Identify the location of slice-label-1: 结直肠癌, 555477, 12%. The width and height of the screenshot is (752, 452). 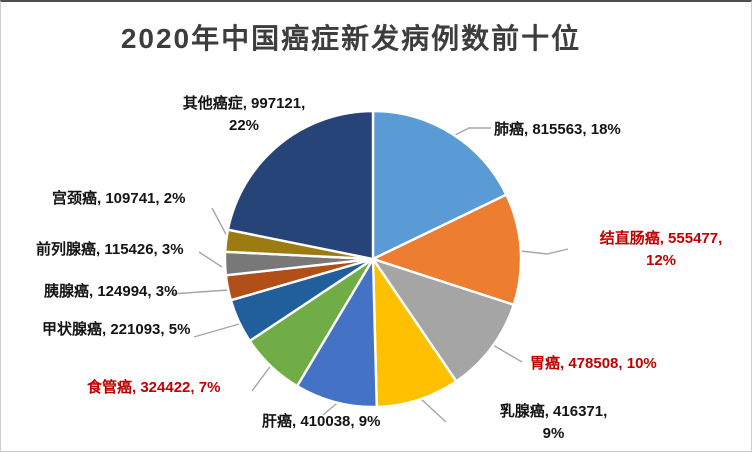
(661, 249).